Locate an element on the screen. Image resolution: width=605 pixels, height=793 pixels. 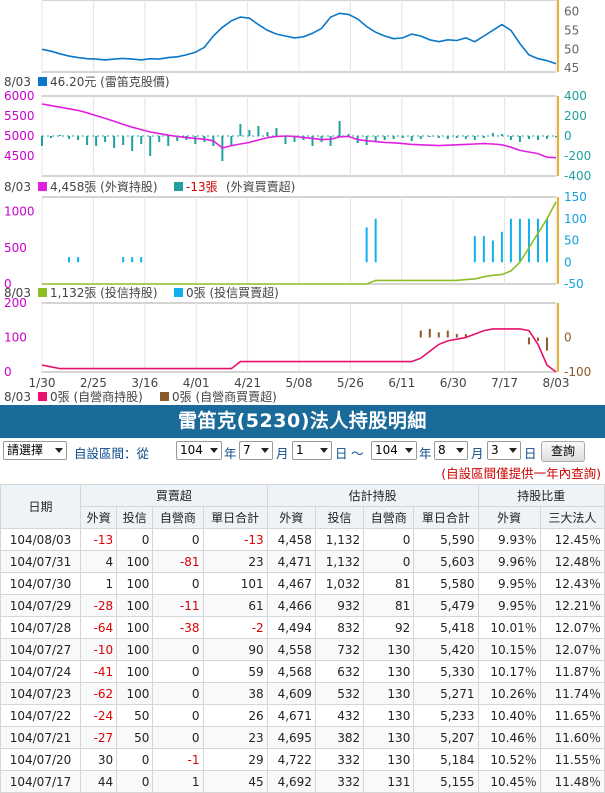
preset-select: 請選擇 is located at coordinates (35, 450).